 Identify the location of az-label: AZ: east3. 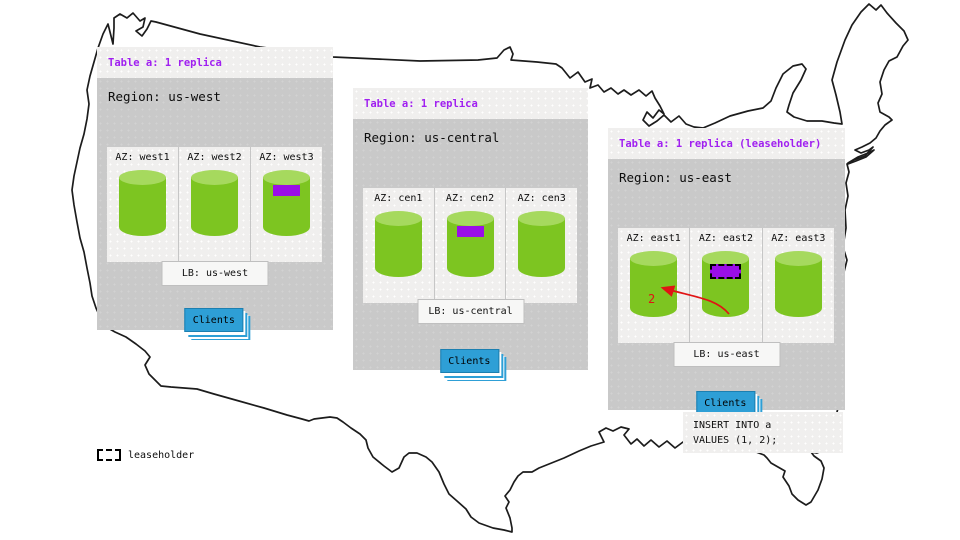
(798, 238).